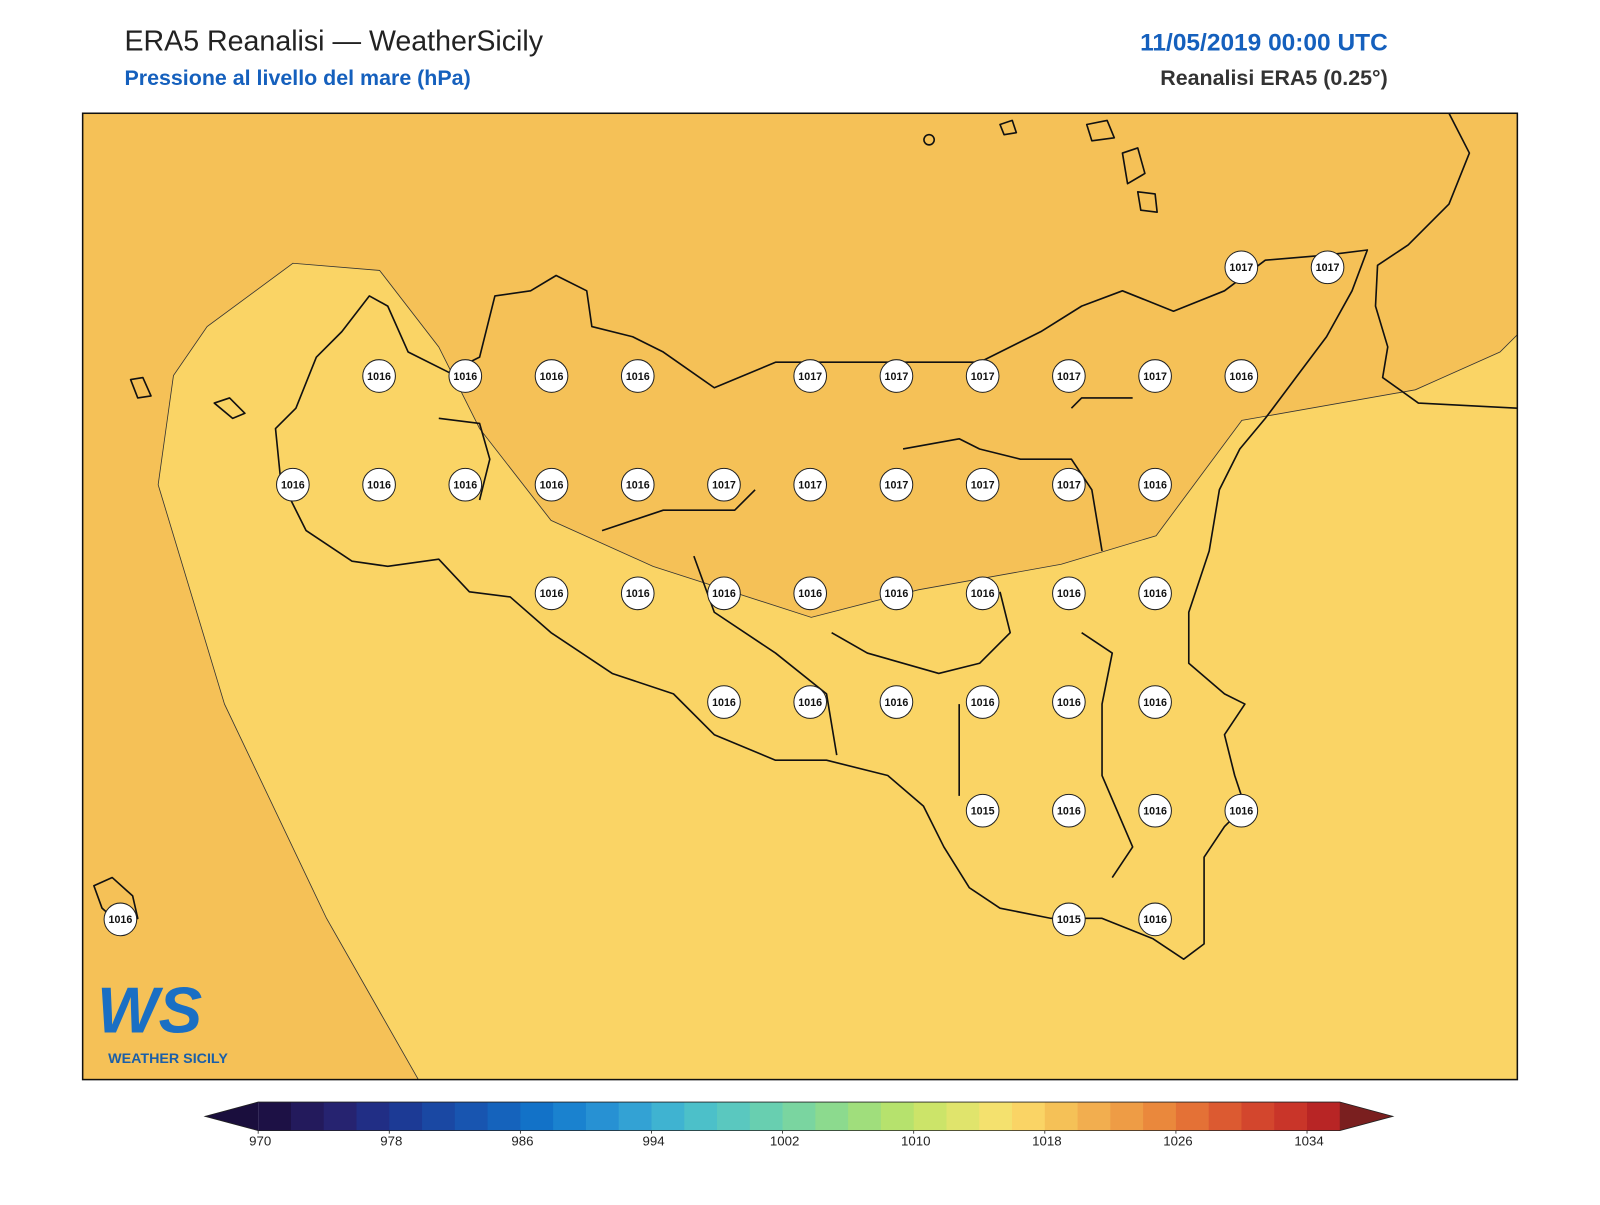 The height and width of the screenshot is (1205, 1600). What do you see at coordinates (1308, 1140) in the screenshot?
I see `colorbar-tick-label: 1034` at bounding box center [1308, 1140].